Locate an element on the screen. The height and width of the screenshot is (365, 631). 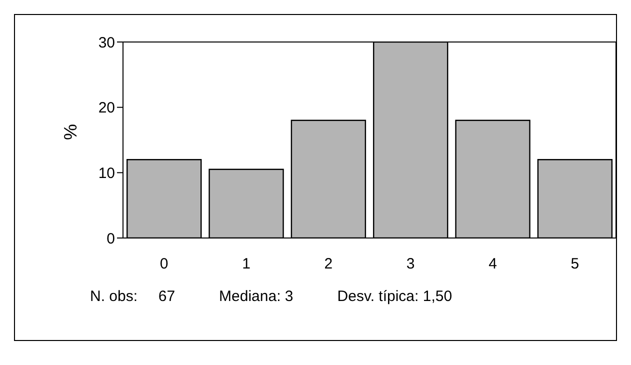
text: Mediana: 3 is located at coordinates (256, 296).